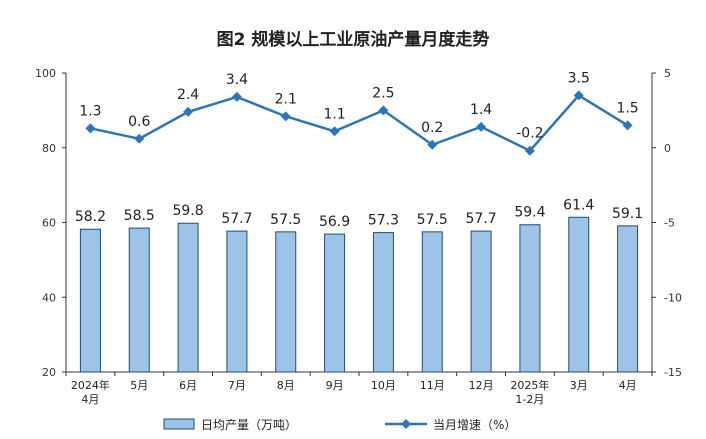  I want to click on left-tick-label: 40, so click(49, 297).